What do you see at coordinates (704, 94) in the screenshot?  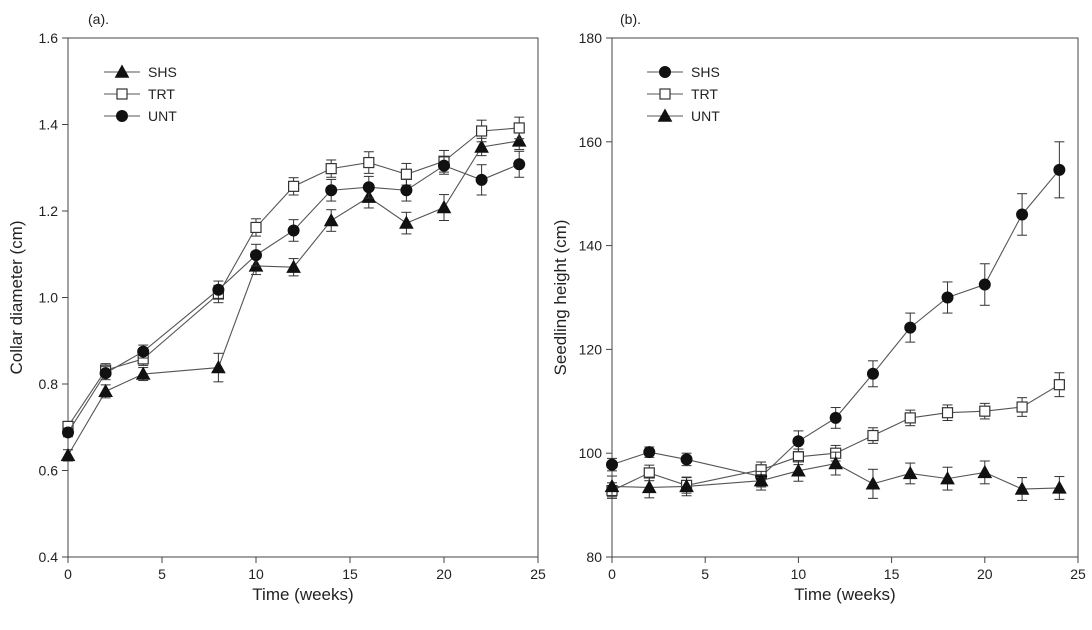 I see `legend-label: TRT` at bounding box center [704, 94].